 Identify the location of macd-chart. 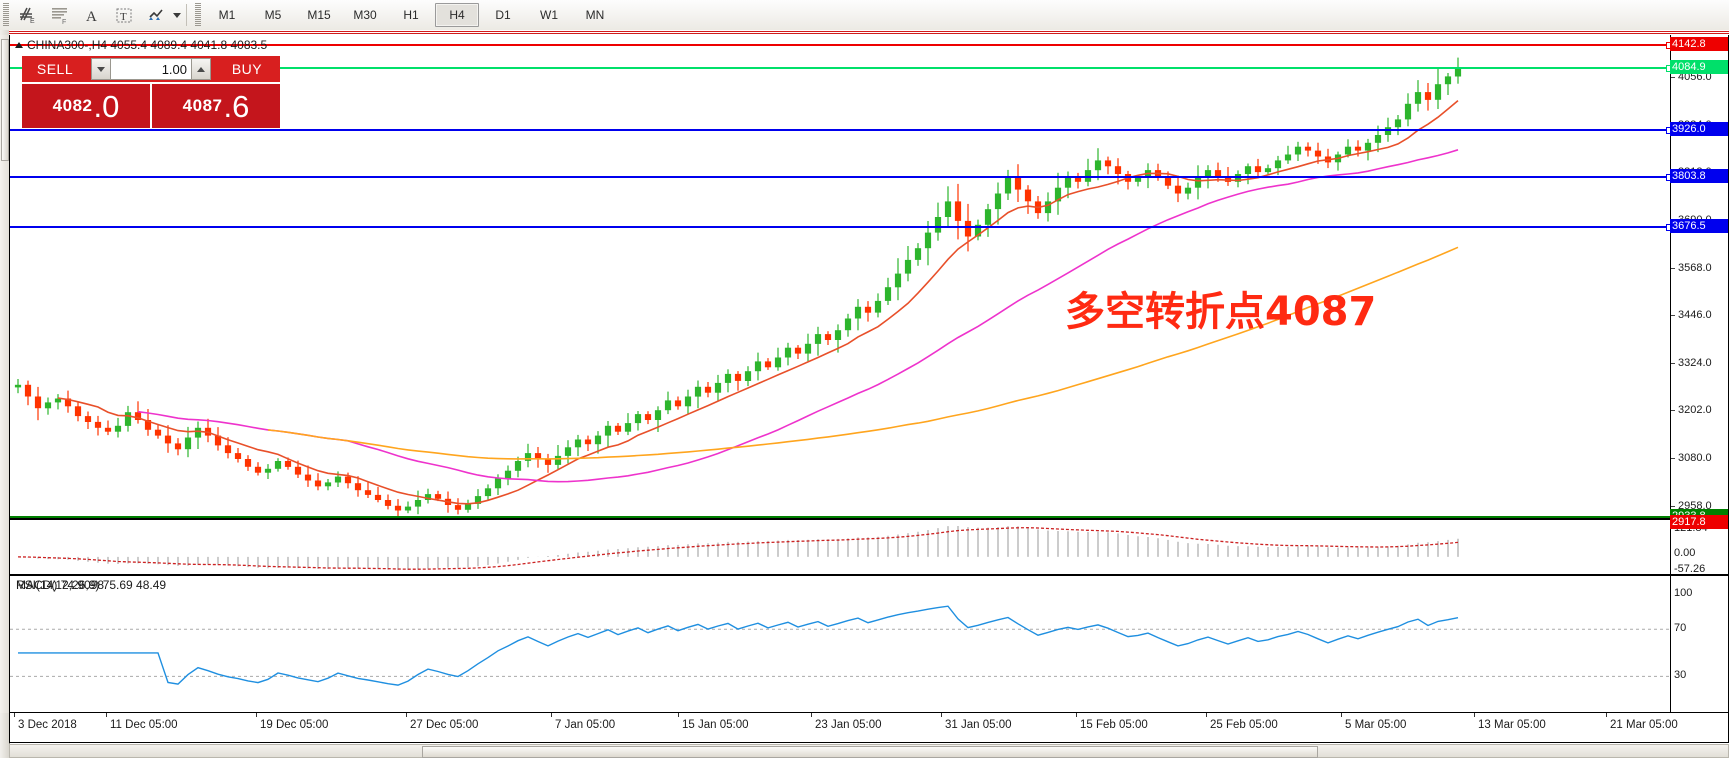
(738, 548).